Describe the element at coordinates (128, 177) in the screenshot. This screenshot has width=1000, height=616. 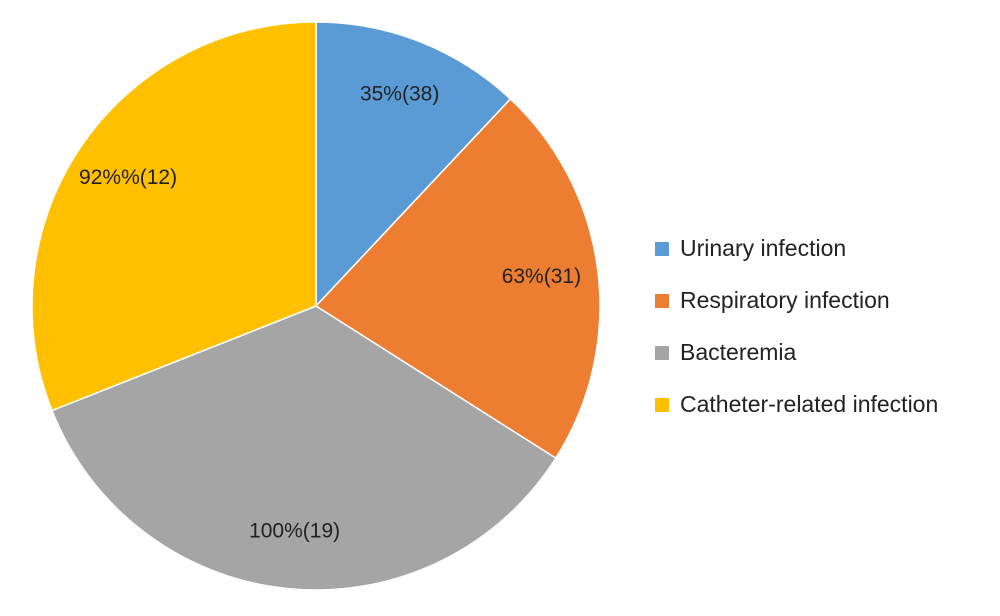
I see `data-label: 92%%(12)` at that location.